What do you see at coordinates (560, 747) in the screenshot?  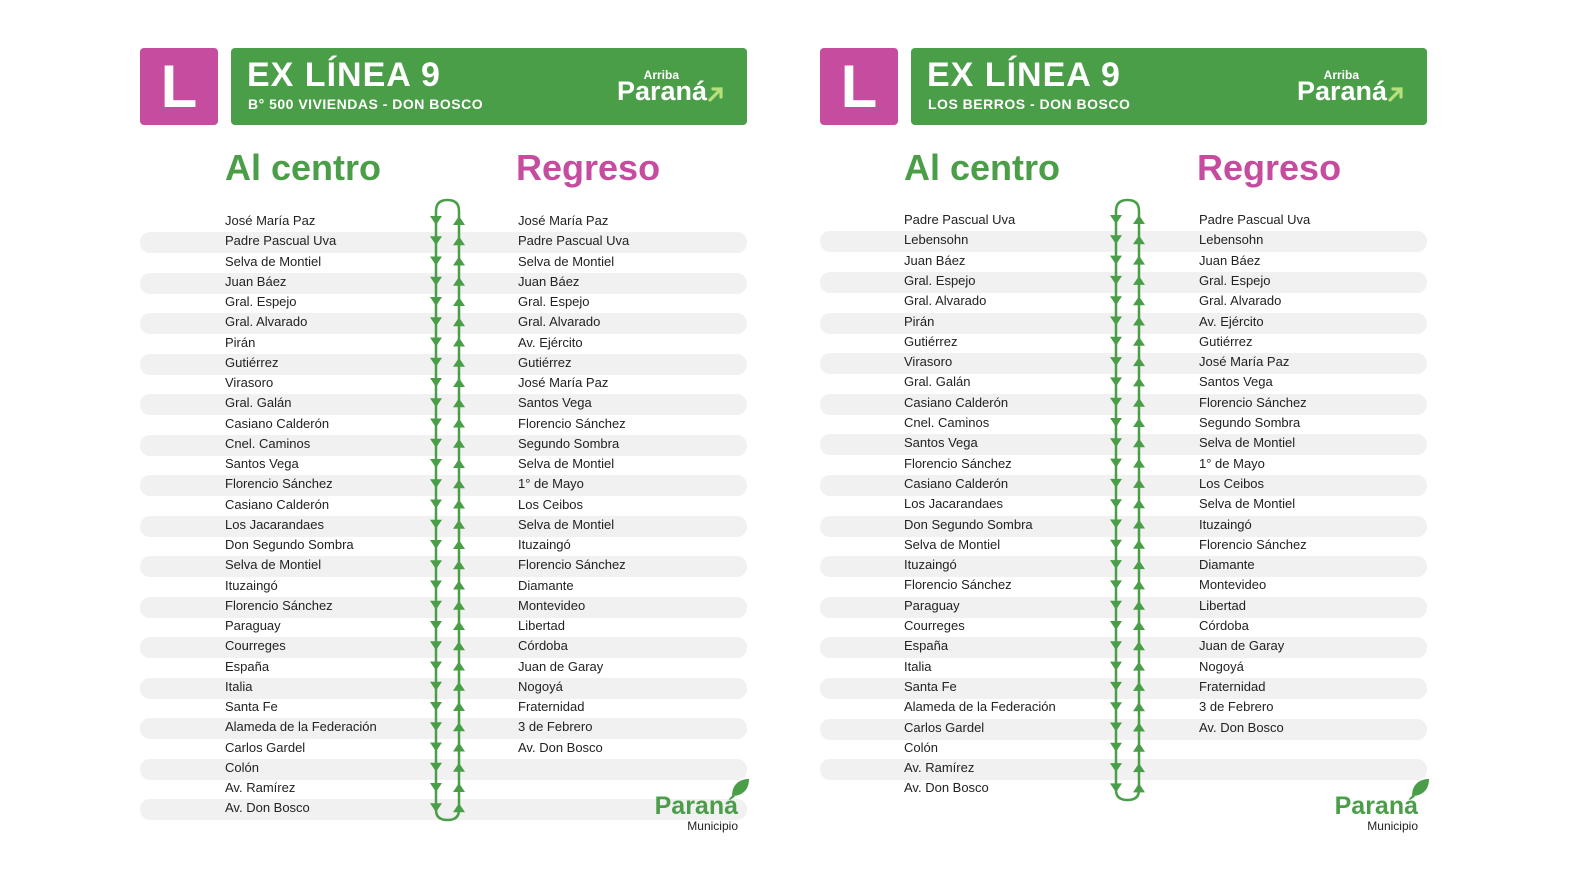 I see `return-stop: Av. Don Bosco` at bounding box center [560, 747].